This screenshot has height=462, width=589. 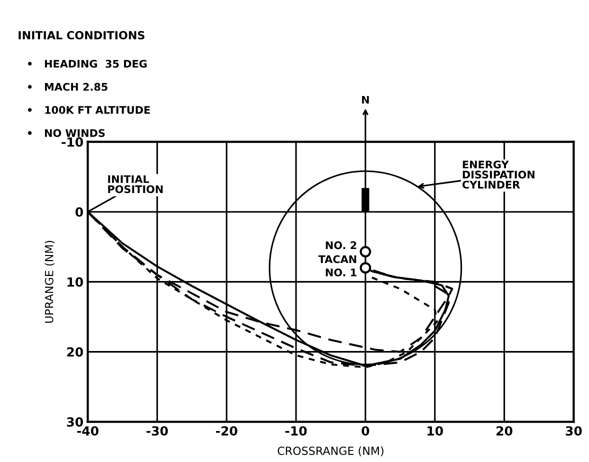 What do you see at coordinates (75, 352) in the screenshot?
I see `y-tick-label: 20` at bounding box center [75, 352].